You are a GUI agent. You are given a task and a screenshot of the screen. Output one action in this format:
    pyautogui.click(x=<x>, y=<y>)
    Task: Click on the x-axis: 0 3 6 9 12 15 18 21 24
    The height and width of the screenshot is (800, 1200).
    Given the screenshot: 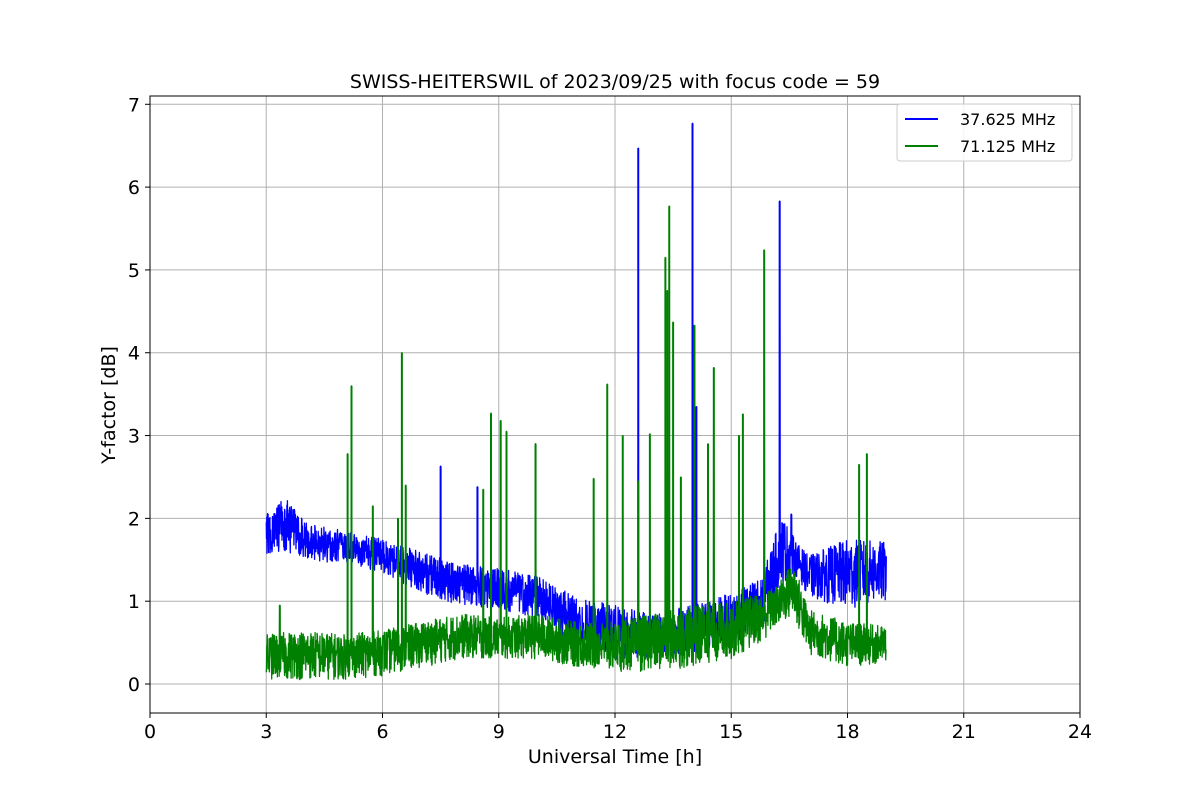 What is the action you would take?
    pyautogui.click(x=618, y=728)
    